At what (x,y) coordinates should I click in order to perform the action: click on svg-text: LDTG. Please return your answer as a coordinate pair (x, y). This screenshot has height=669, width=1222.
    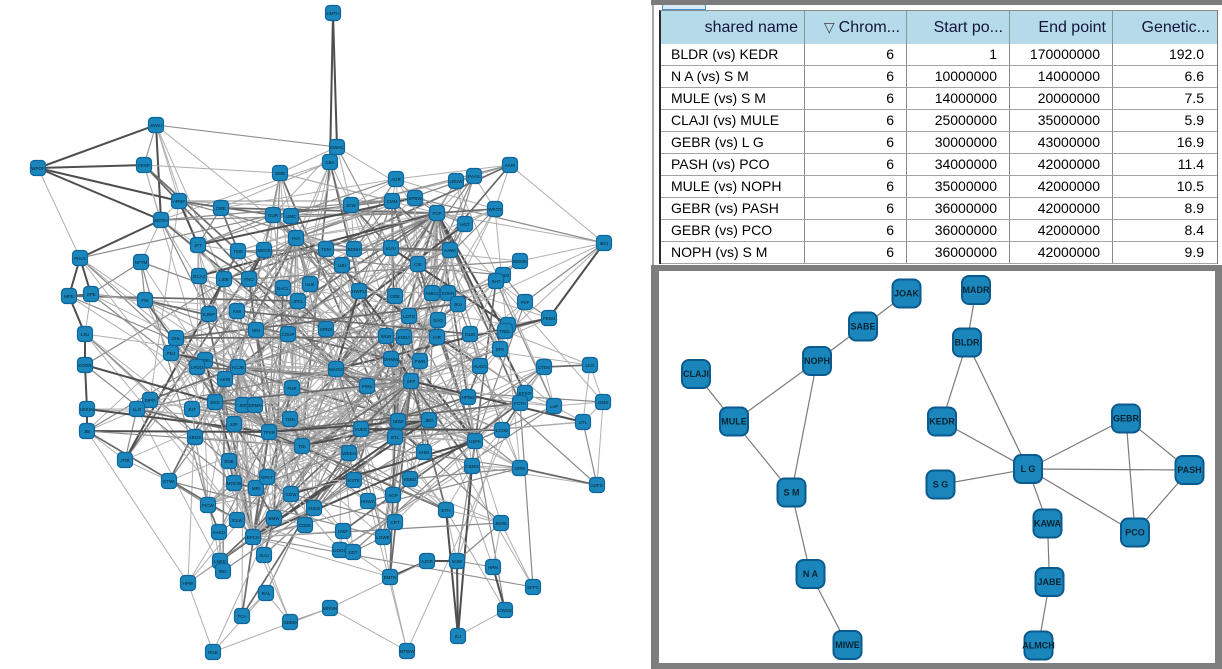
    Looking at the image, I should click on (409, 316).